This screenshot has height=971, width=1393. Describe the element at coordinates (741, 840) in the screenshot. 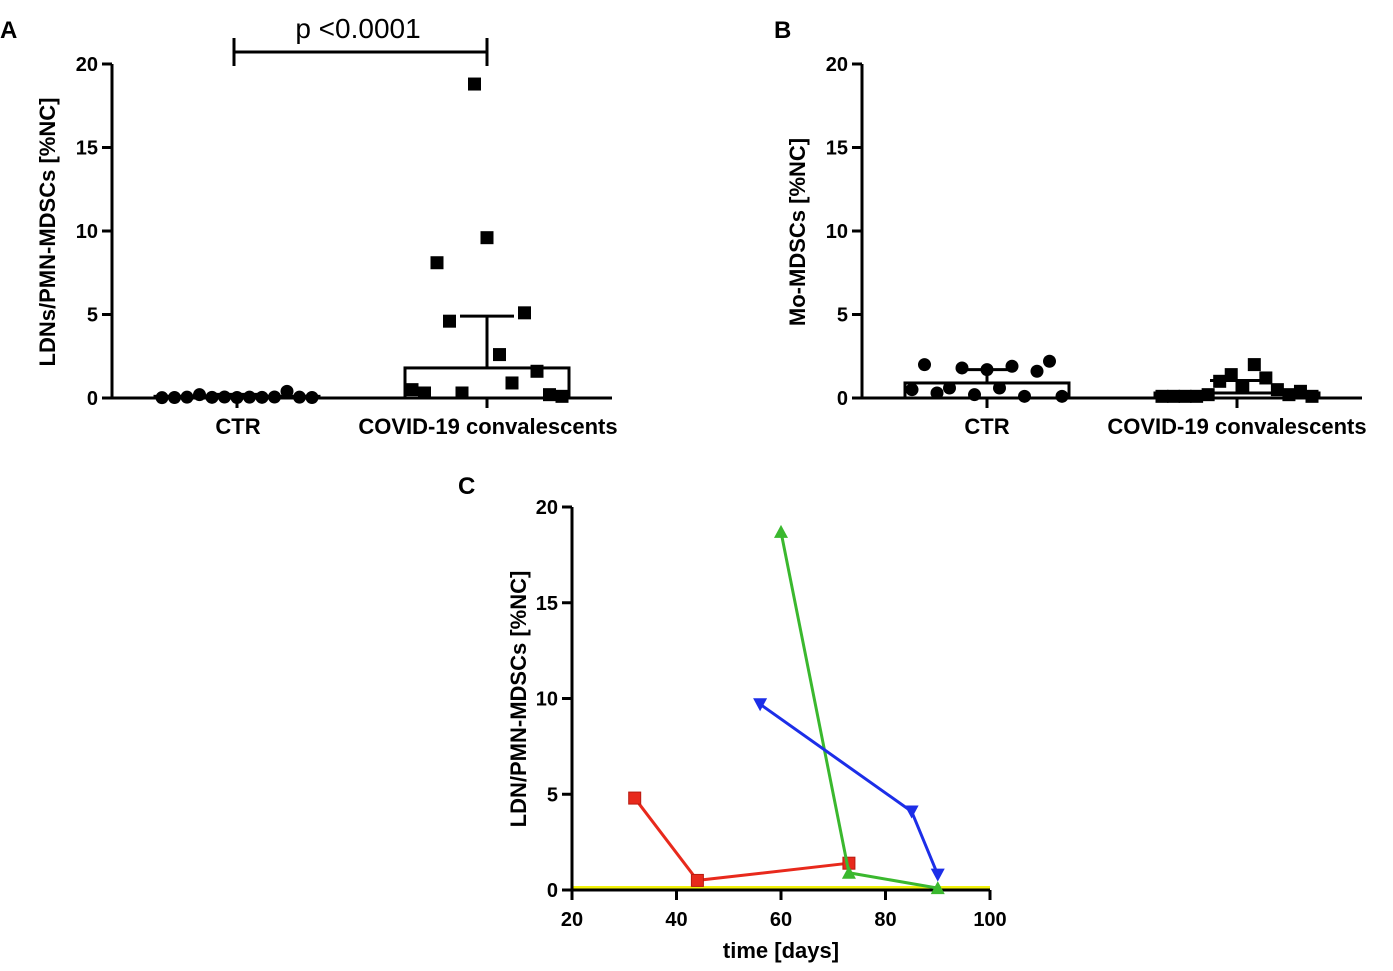

I see `patient-red-line` at that location.